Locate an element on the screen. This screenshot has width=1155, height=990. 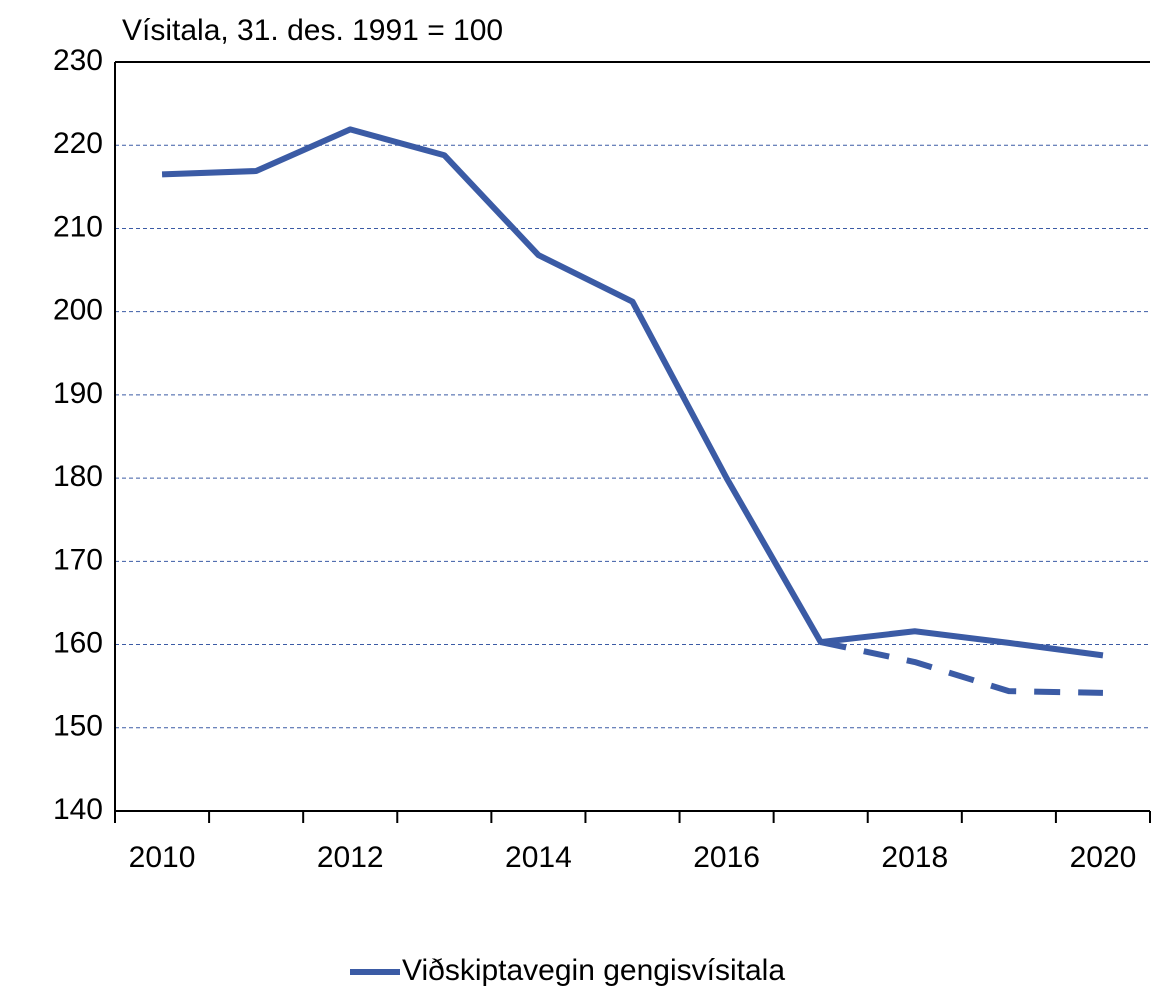
y-tick-label: 230 is located at coordinates (78, 60).